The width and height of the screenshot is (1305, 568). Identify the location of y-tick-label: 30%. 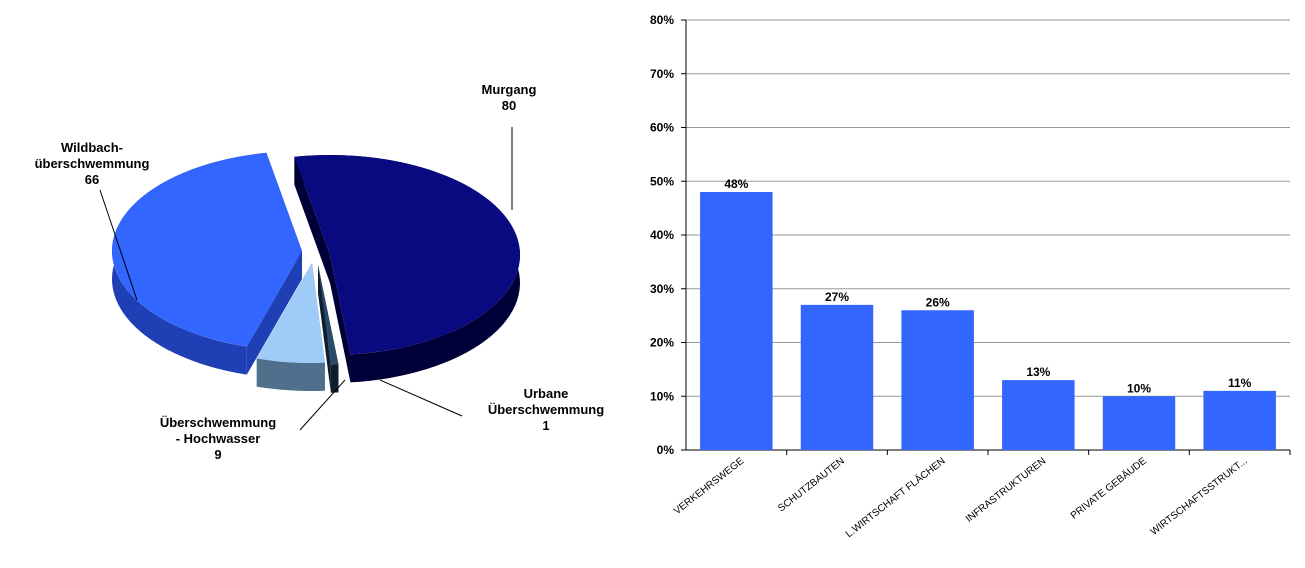
(662, 289).